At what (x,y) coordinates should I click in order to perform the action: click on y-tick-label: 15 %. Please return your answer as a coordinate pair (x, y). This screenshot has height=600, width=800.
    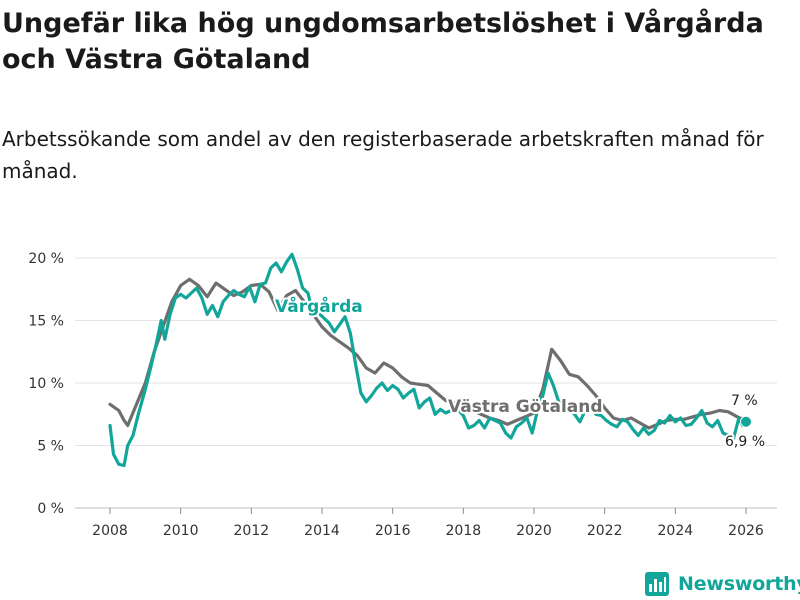
    Looking at the image, I should click on (46, 322).